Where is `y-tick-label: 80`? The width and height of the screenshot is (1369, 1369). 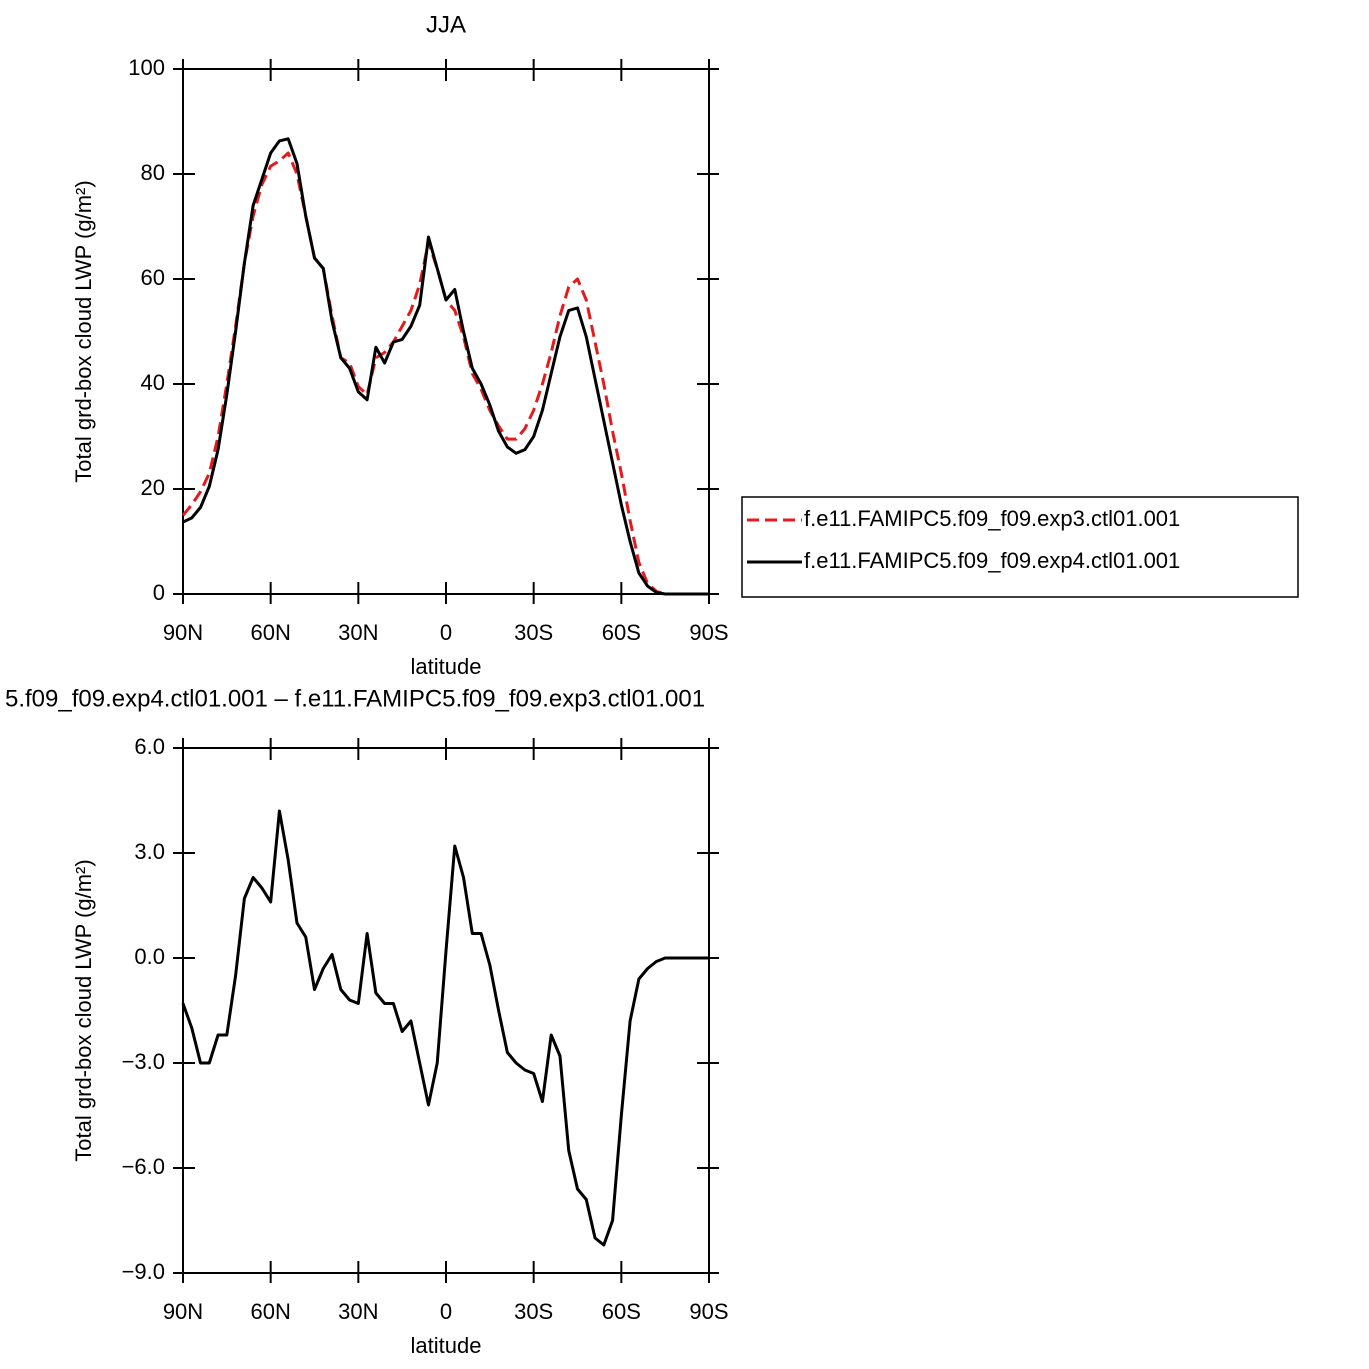
y-tick-label: 80 is located at coordinates (153, 172).